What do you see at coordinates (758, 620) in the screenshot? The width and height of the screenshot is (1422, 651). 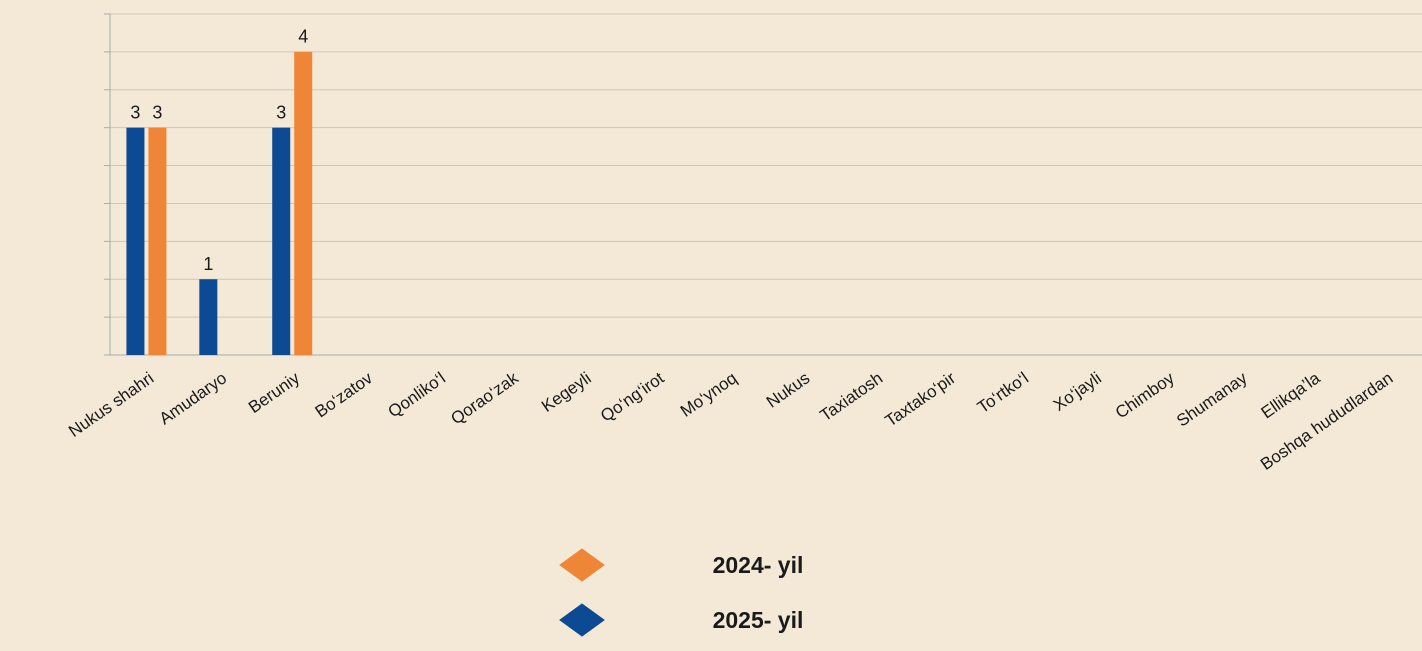 I see `legend-label: 2025- yil` at bounding box center [758, 620].